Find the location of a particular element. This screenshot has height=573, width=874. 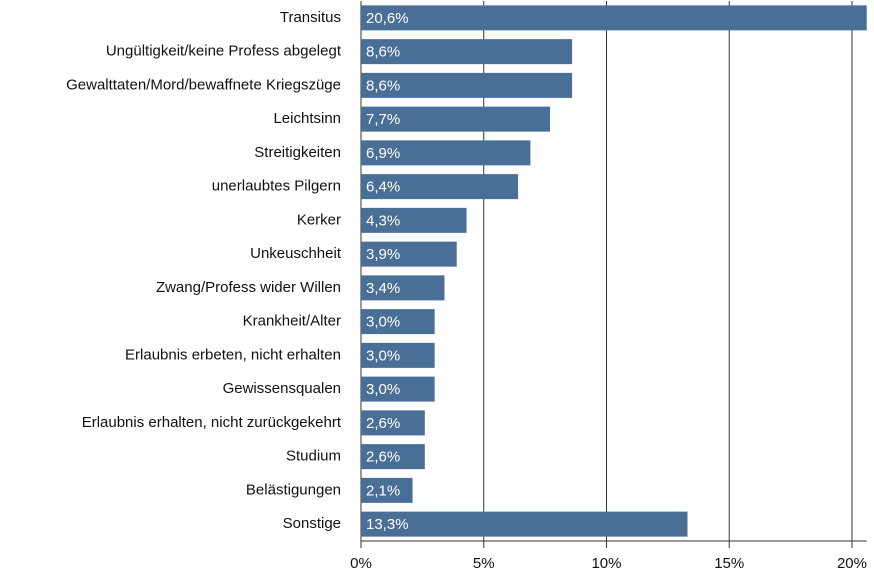

y-tick-label: Zwang/Profess wider Willen is located at coordinates (248, 287).